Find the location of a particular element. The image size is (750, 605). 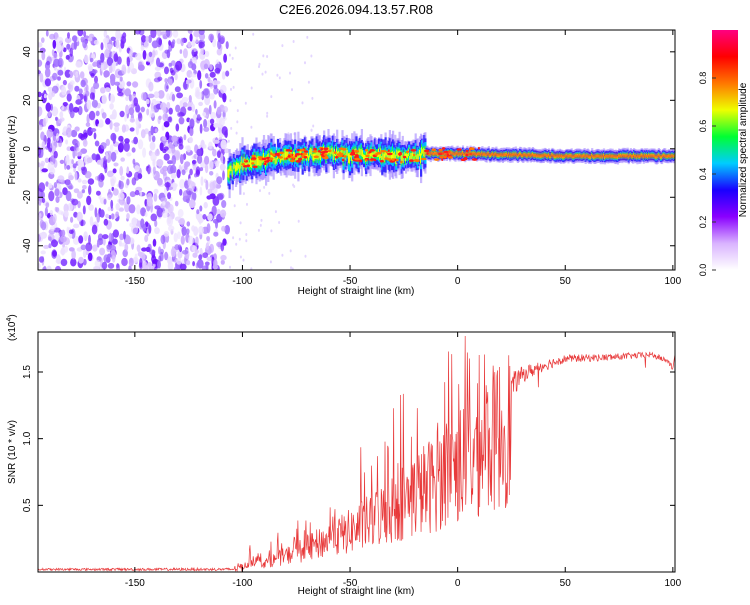

y-tick-label: 20 is located at coordinates (27, 100).